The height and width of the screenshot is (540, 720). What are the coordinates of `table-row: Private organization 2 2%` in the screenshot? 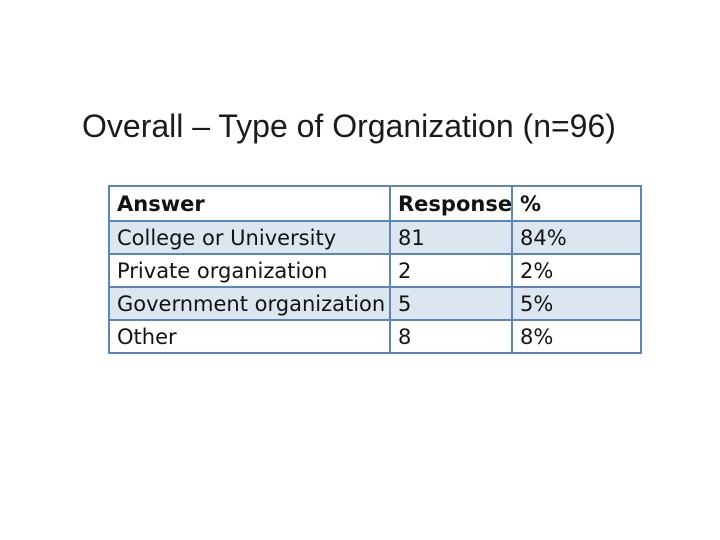 It's located at (375, 270).